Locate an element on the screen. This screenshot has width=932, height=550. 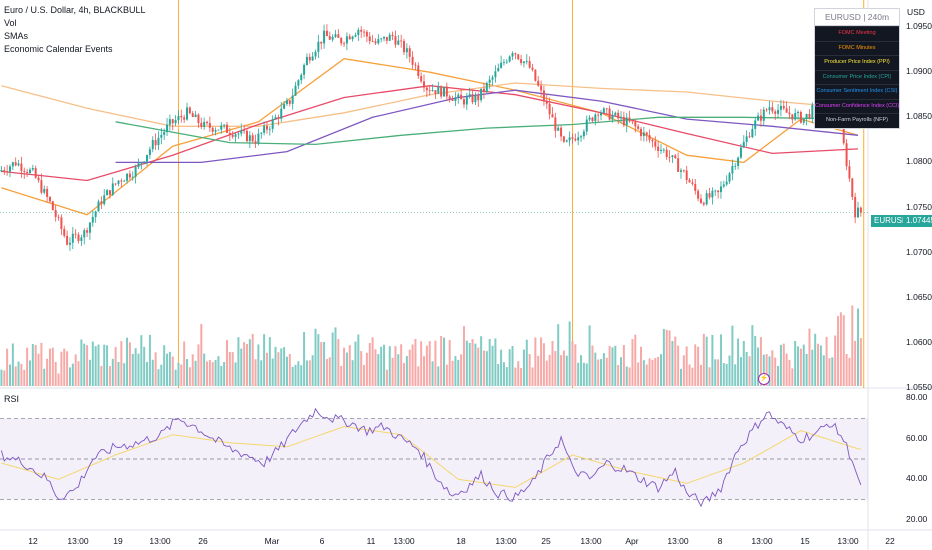
time-tick-label: Apr is located at coordinates (632, 541).